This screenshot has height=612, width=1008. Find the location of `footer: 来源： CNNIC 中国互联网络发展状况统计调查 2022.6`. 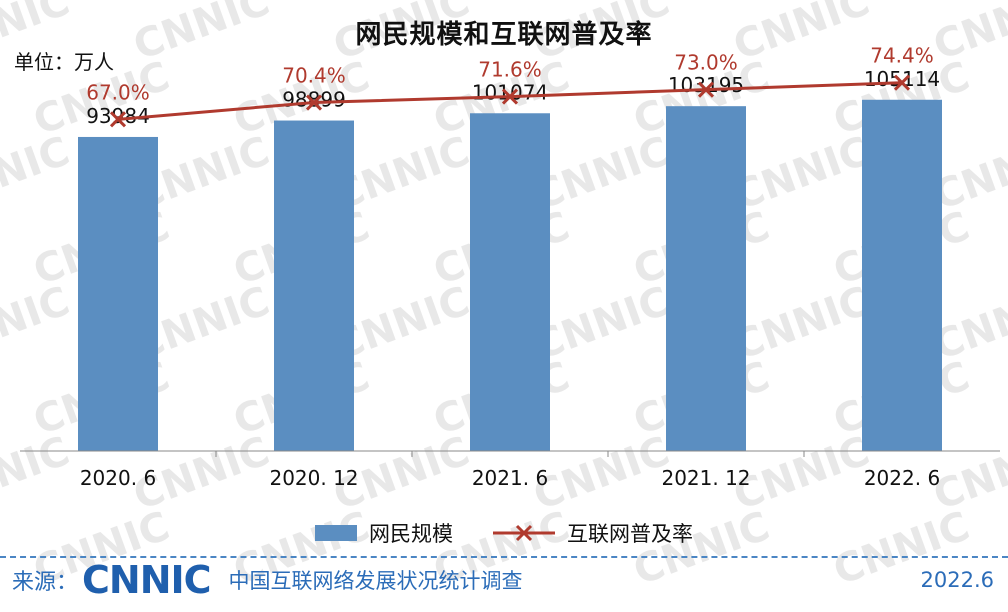

footer: 来源： CNNIC 中国互联网络发展状况统计调查 2022.6 is located at coordinates (504, 580).